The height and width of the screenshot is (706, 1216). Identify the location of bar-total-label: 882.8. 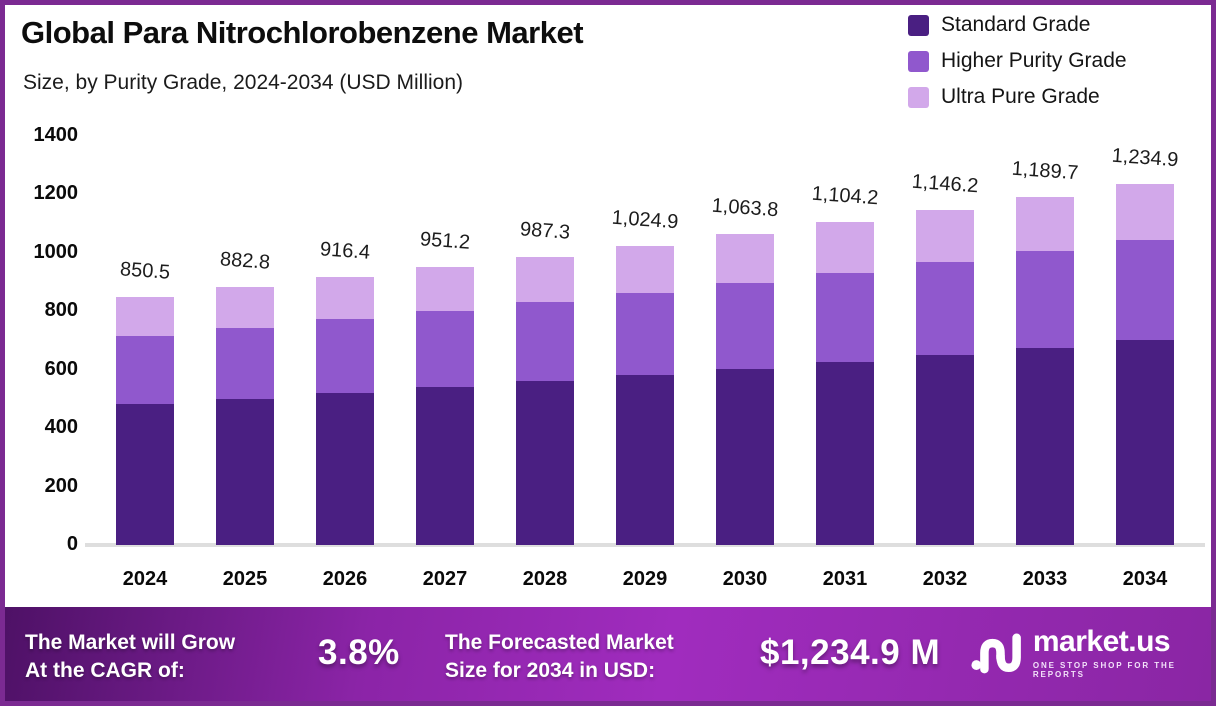
(245, 261).